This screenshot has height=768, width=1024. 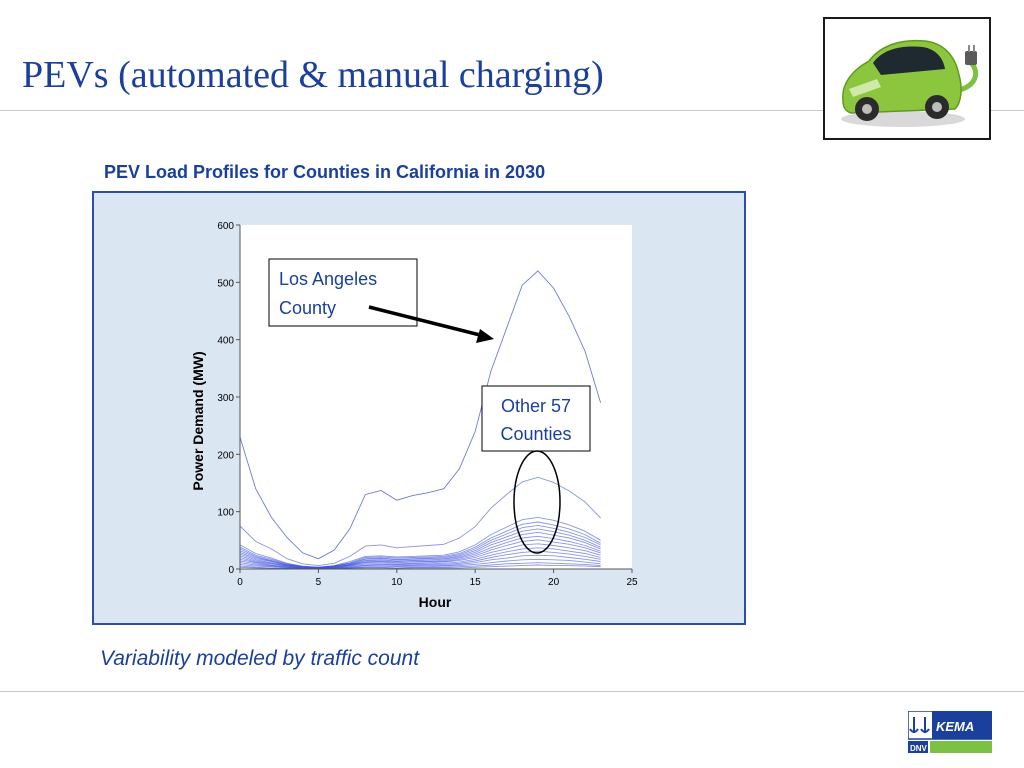 I want to click on y-tick-label: 200, so click(x=225, y=455).